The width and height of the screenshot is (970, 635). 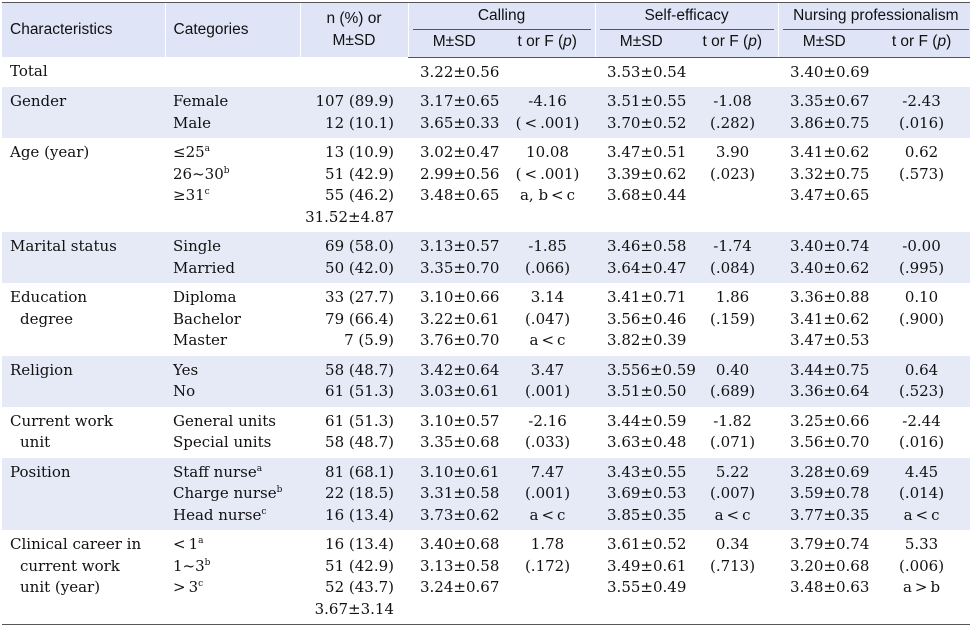 I want to click on n-value: 3.67±3.14, so click(x=354, y=608).